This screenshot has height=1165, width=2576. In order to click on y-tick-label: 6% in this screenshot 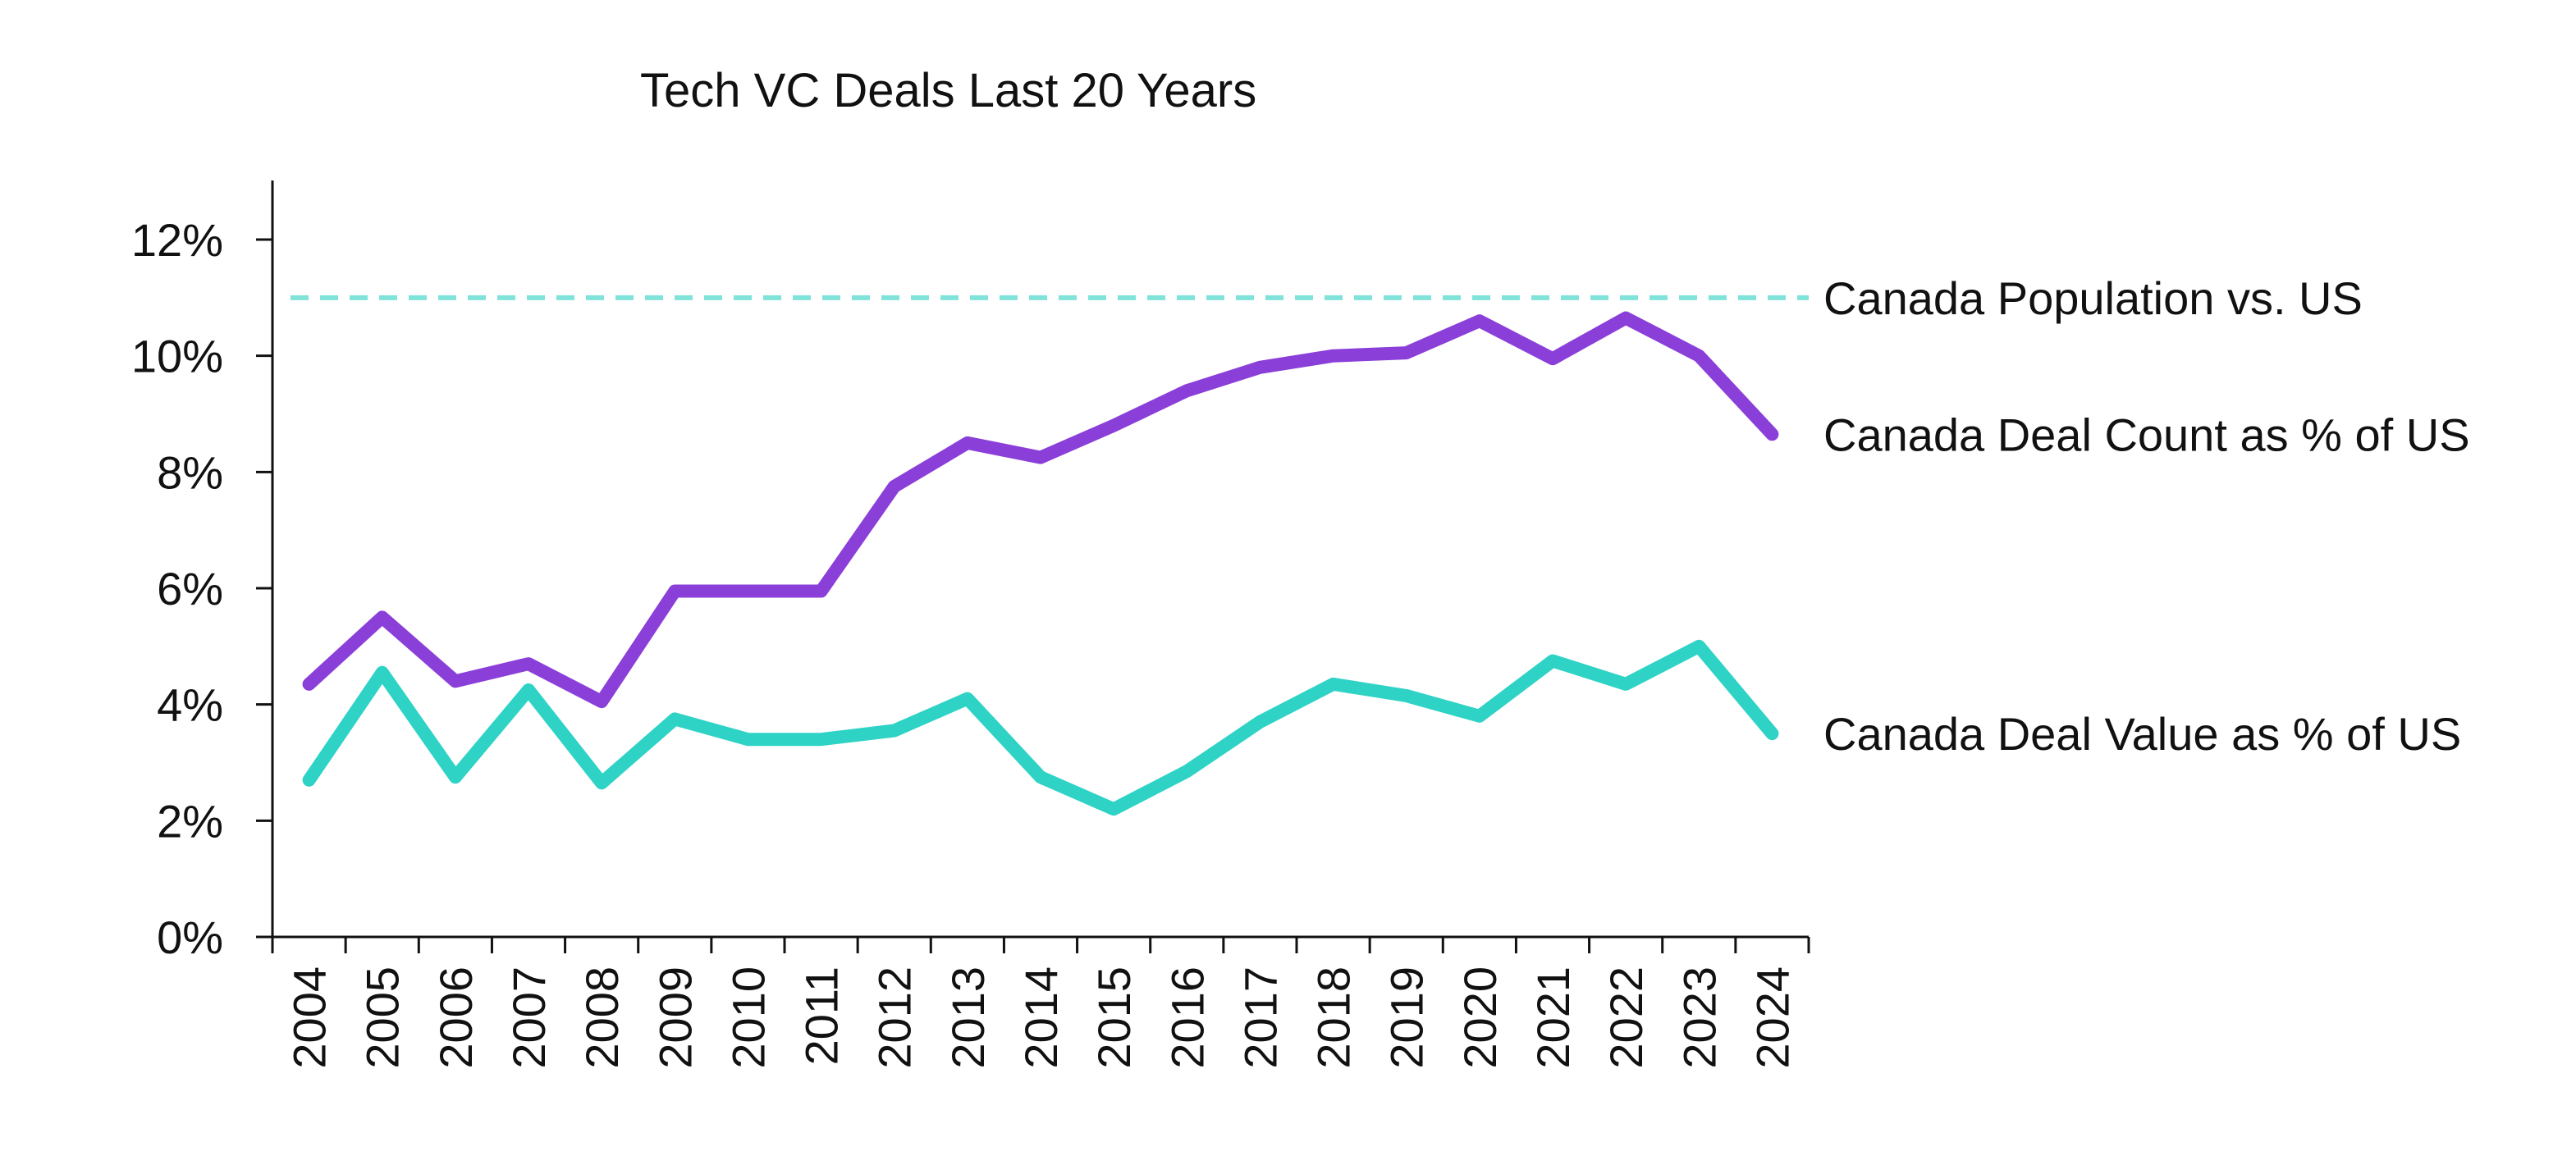, I will do `click(190, 588)`.